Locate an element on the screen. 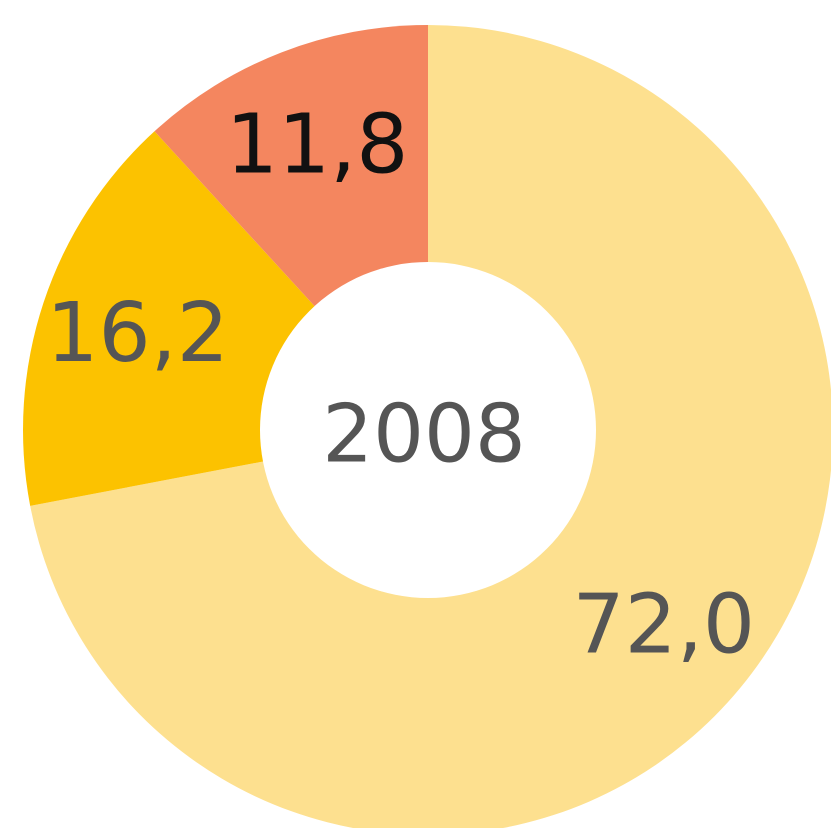  slice-value-label: 16,2 is located at coordinates (137, 333).